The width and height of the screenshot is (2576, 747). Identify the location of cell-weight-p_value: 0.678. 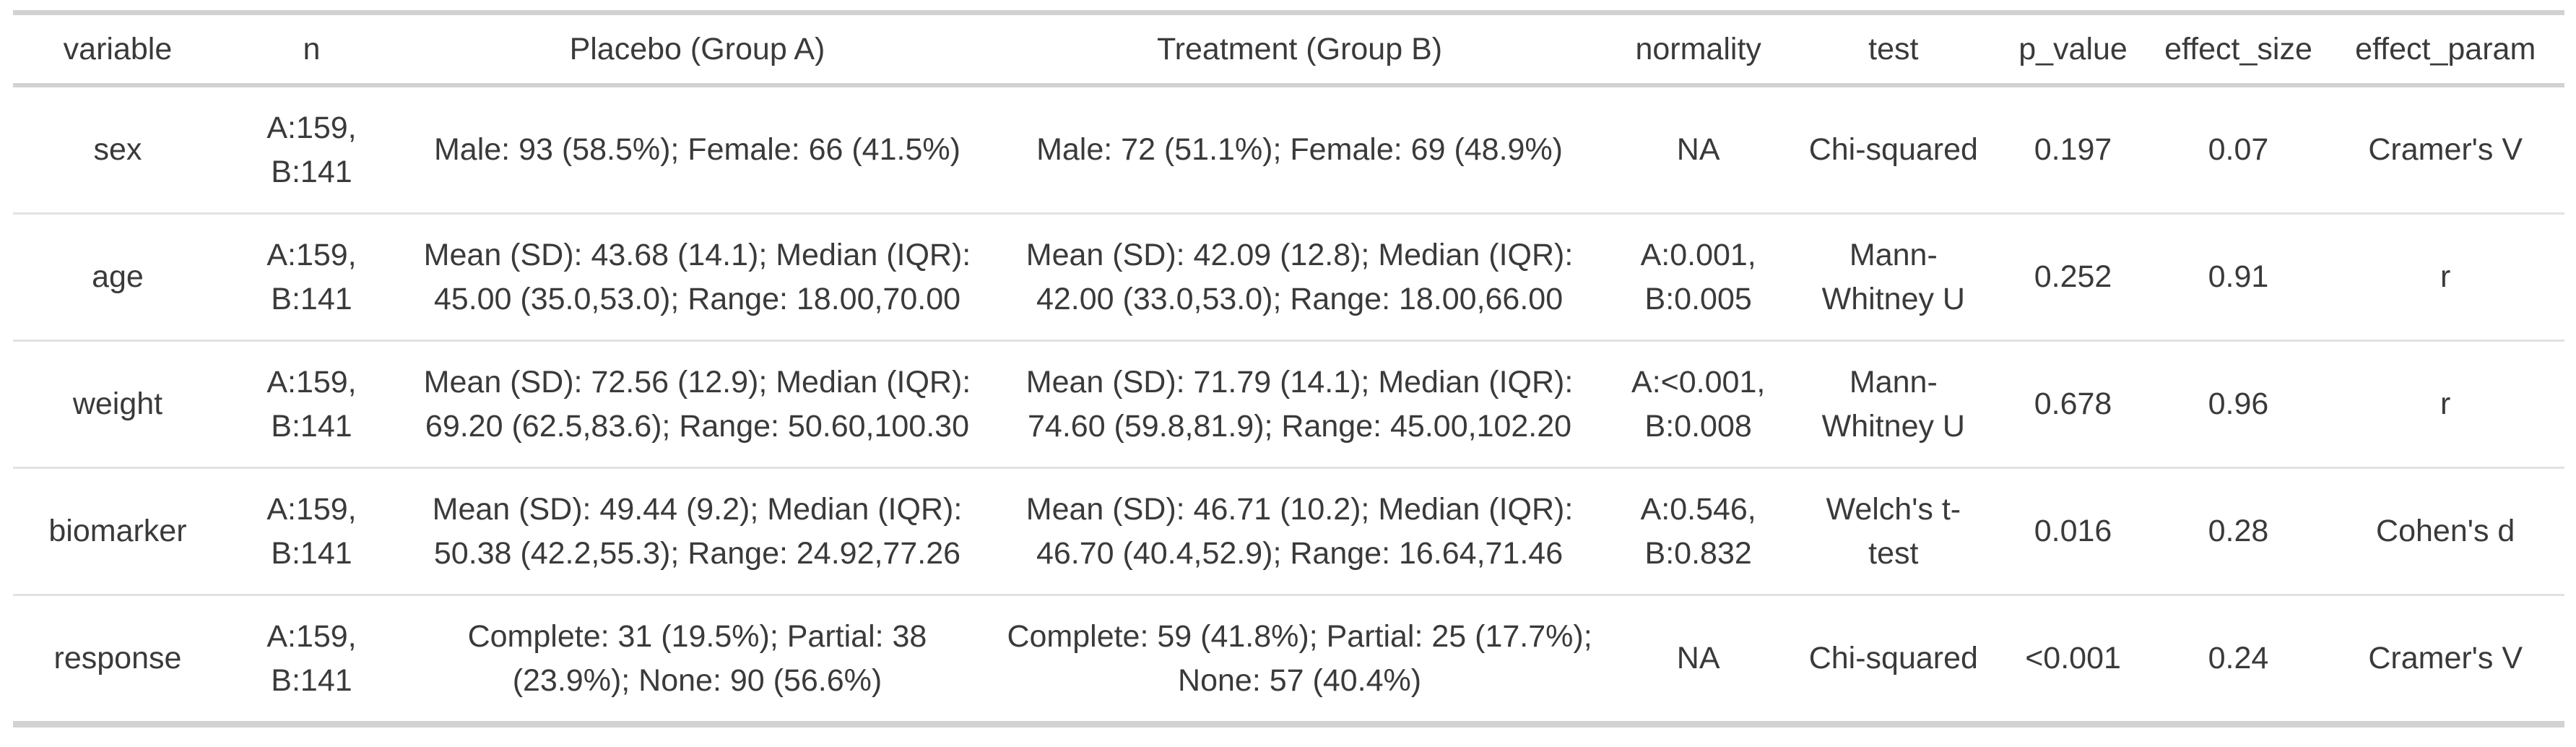
(2073, 404).